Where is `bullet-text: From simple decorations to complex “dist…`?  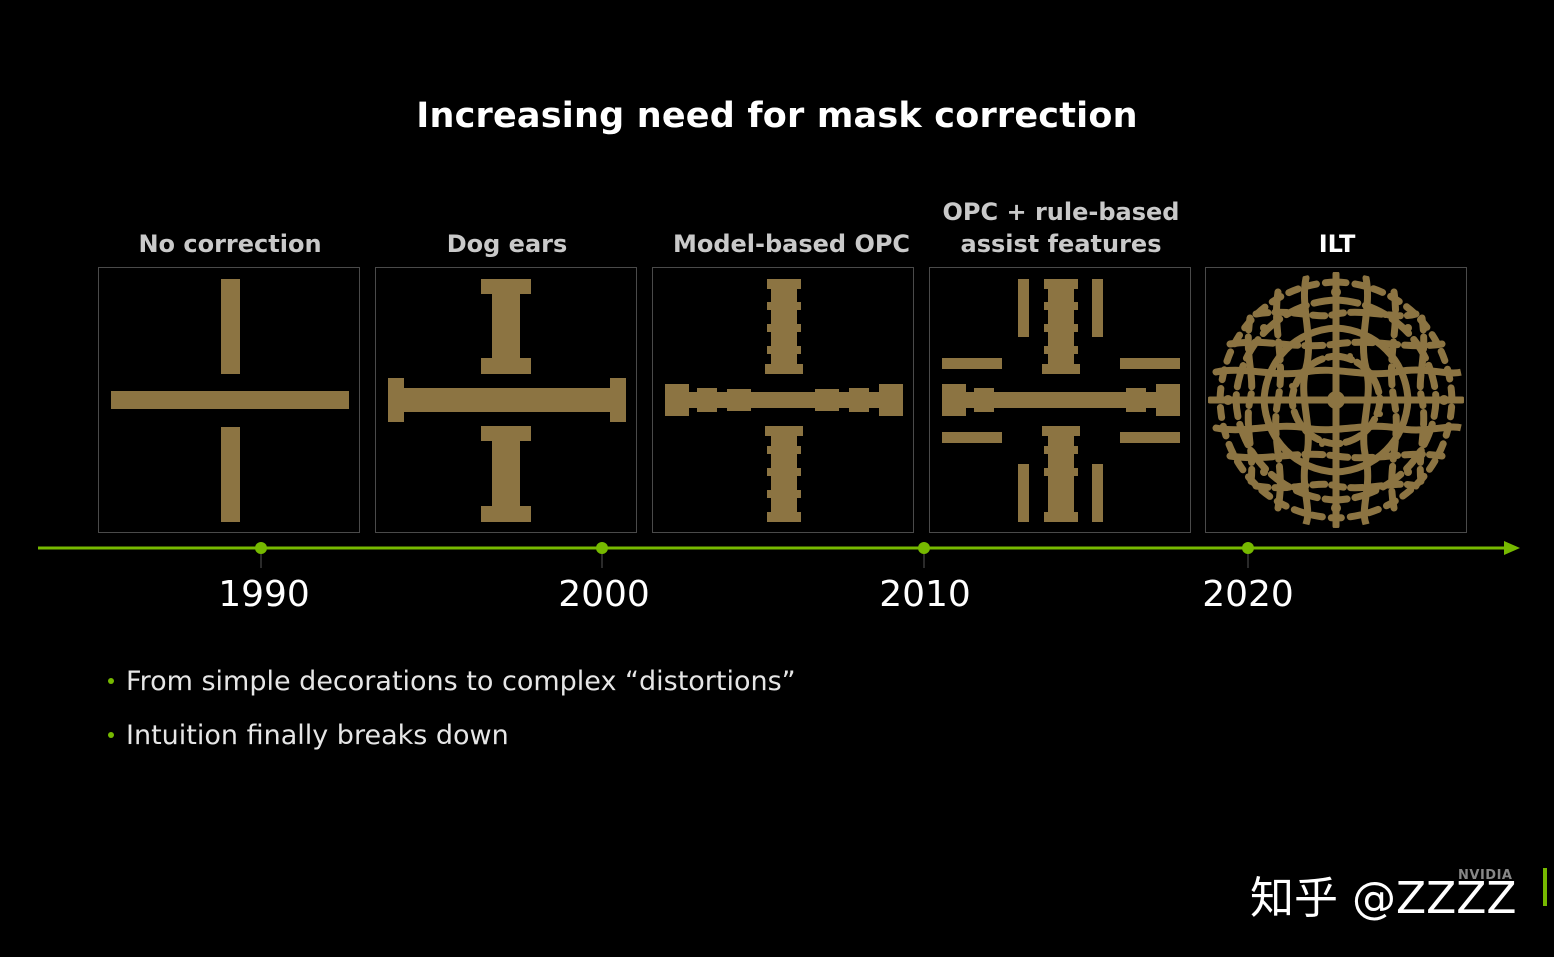 bullet-text: From simple decorations to complex “dist… is located at coordinates (461, 681).